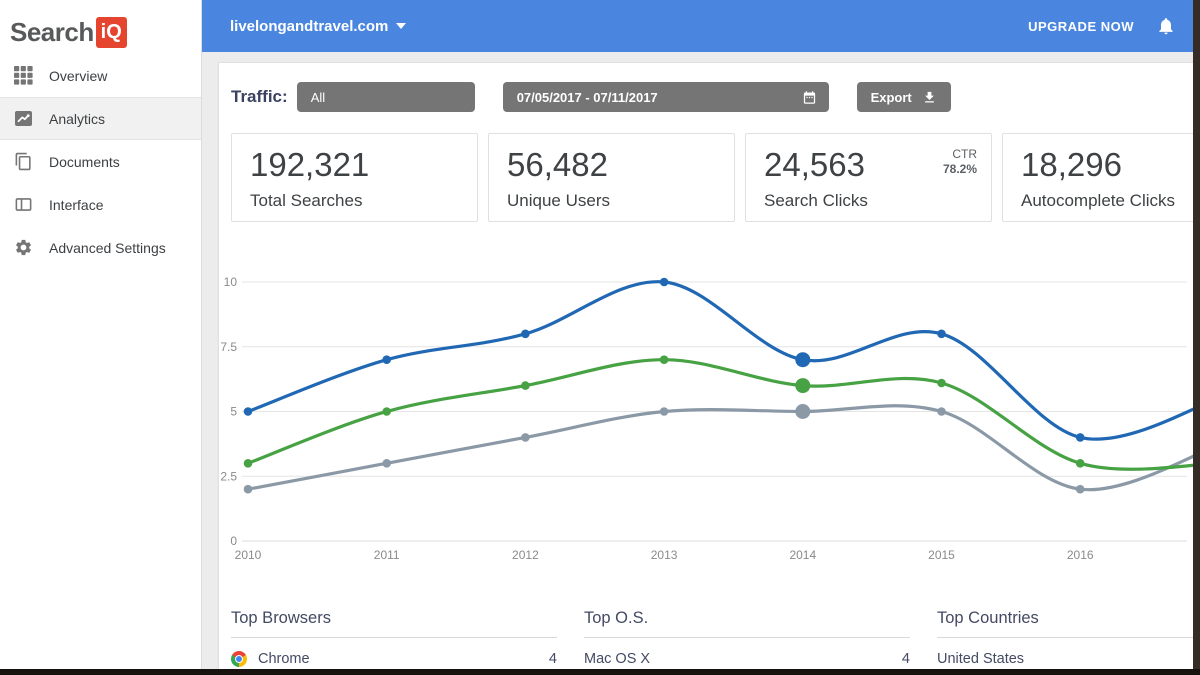  I want to click on gear-icon, so click(23, 247).